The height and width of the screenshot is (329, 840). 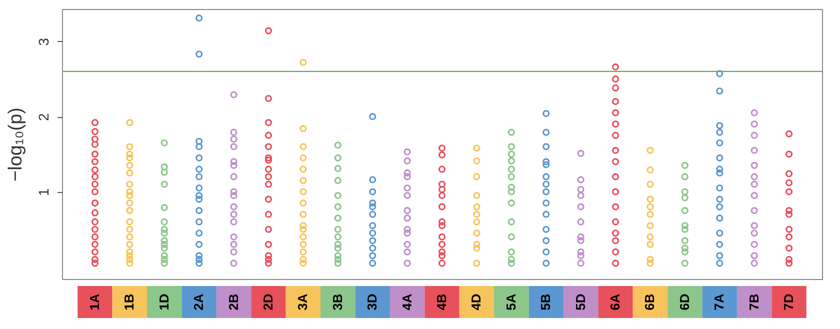 What do you see at coordinates (546, 302) in the screenshot?
I see `x-tick-label: 5B` at bounding box center [546, 302].